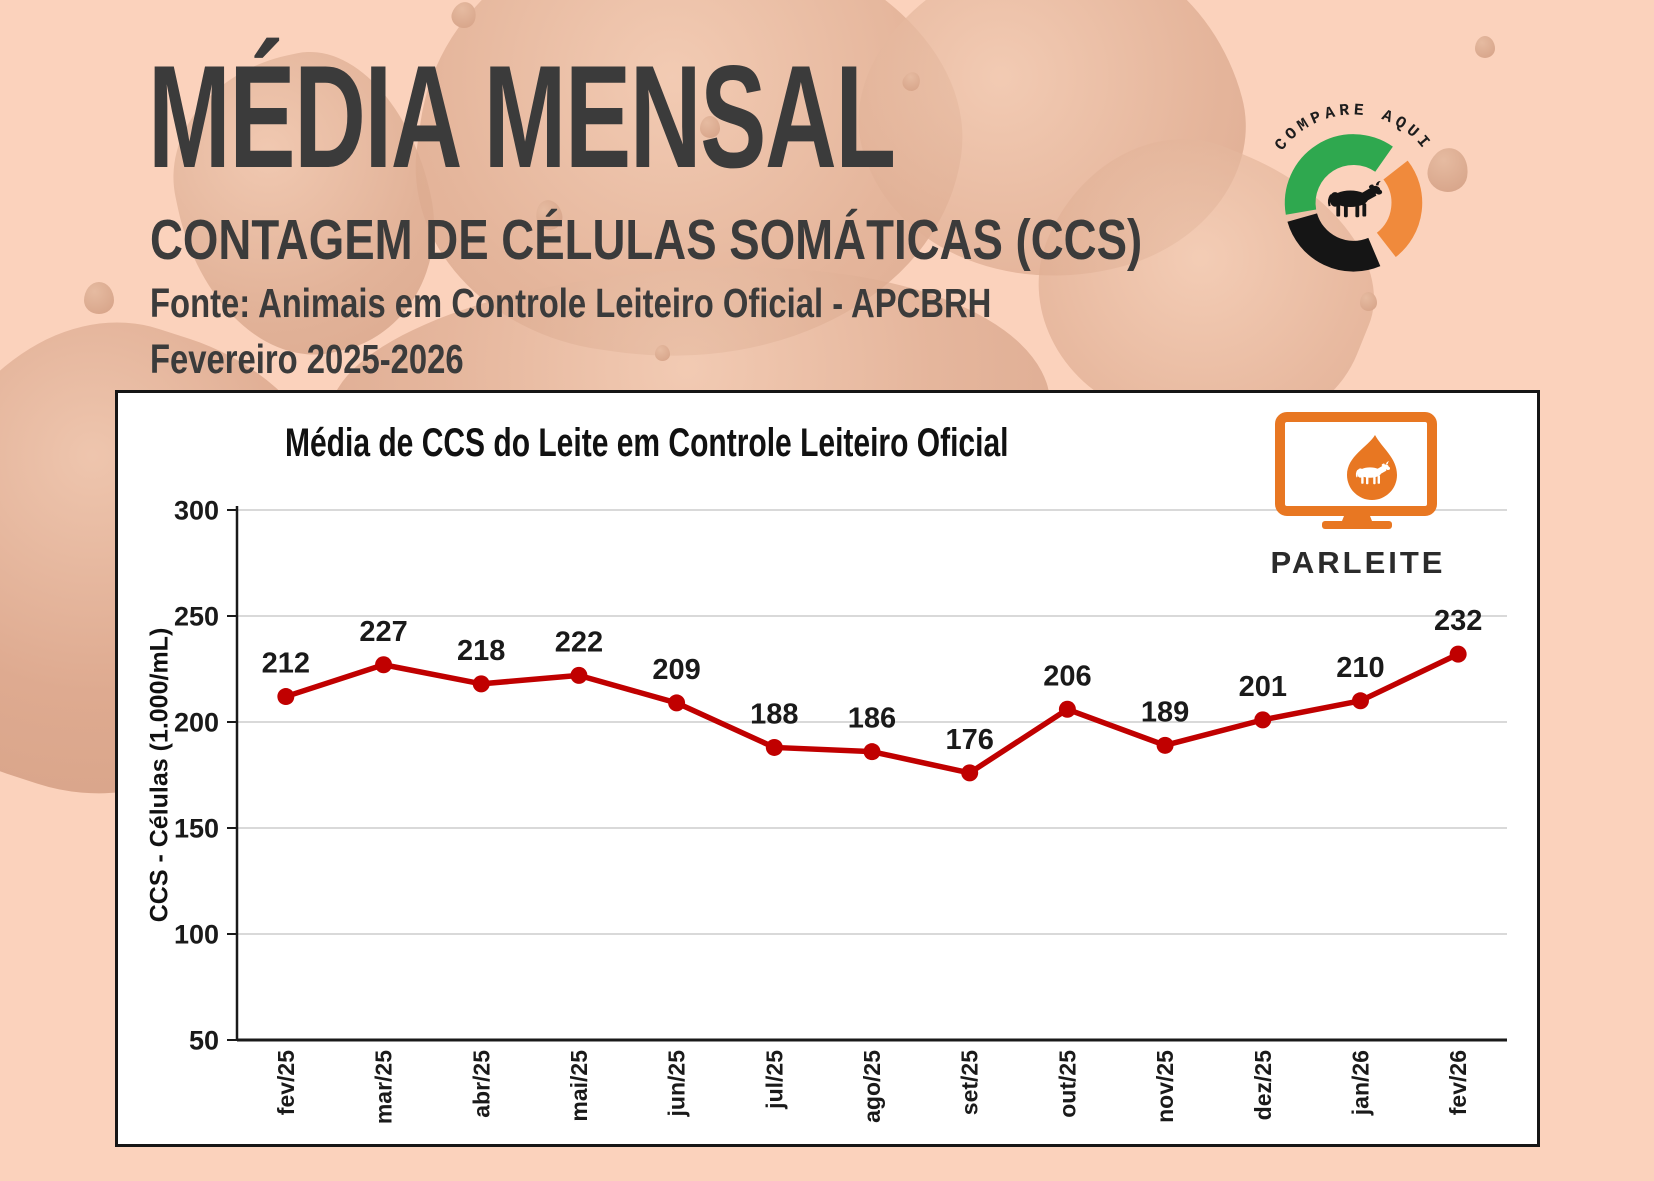 Image resolution: width=1654 pixels, height=1181 pixels. Describe the element at coordinates (1358, 562) in the screenshot. I see `parleite-wordmark: PARLEITE` at that location.